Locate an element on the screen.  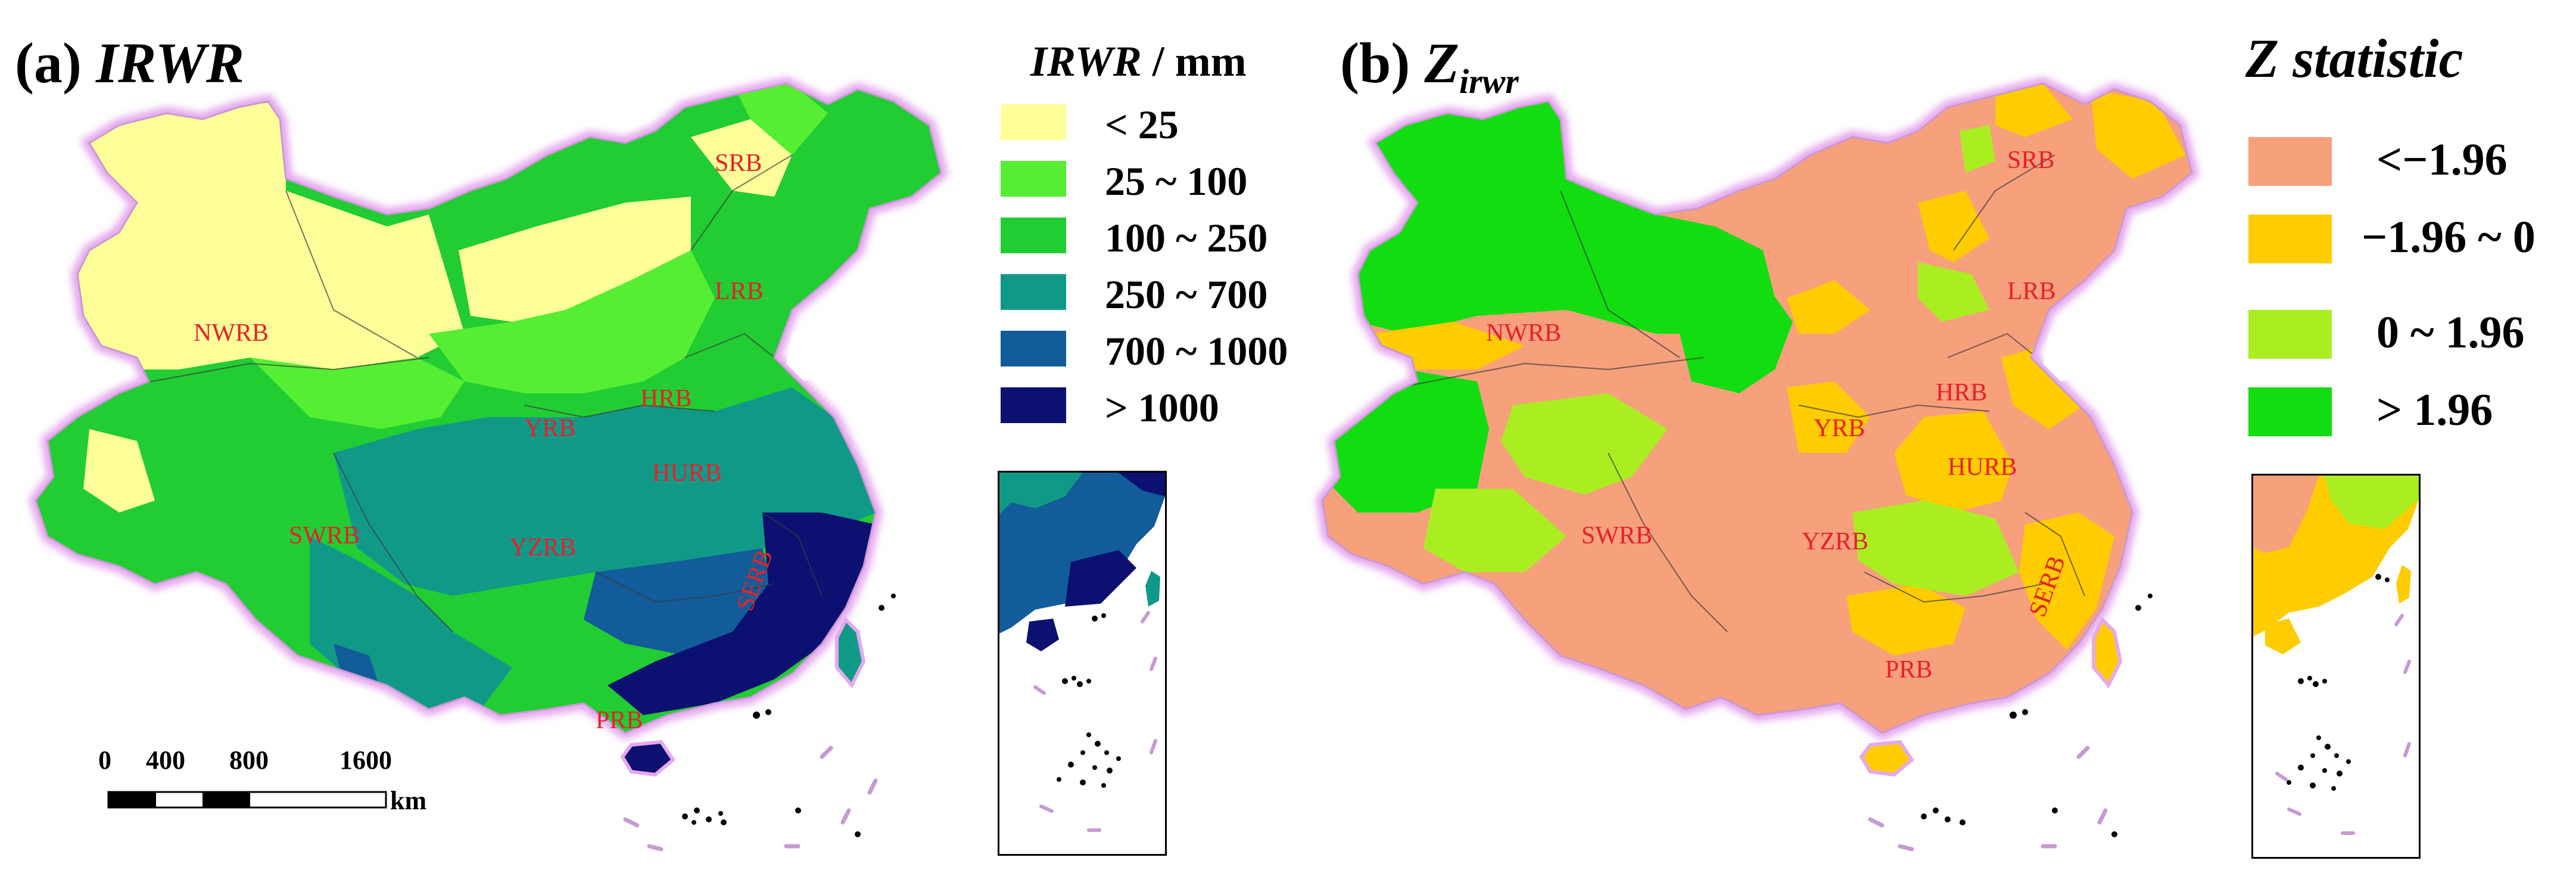
scale-tick-0: 0 is located at coordinates (104, 760).